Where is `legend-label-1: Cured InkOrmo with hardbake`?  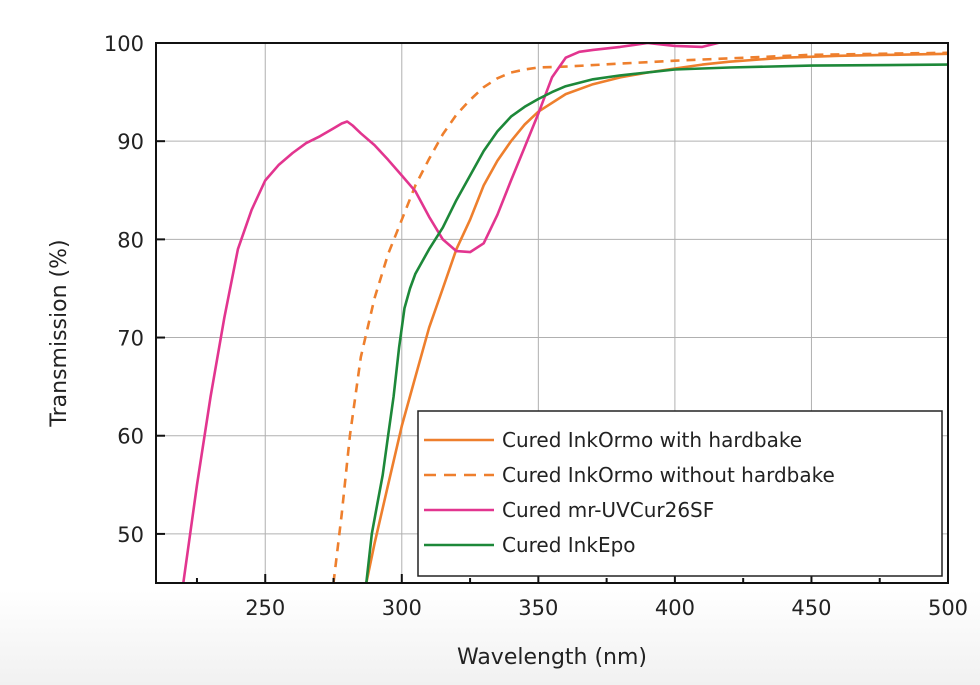 legend-label-1: Cured InkOrmo with hardbake is located at coordinates (652, 440).